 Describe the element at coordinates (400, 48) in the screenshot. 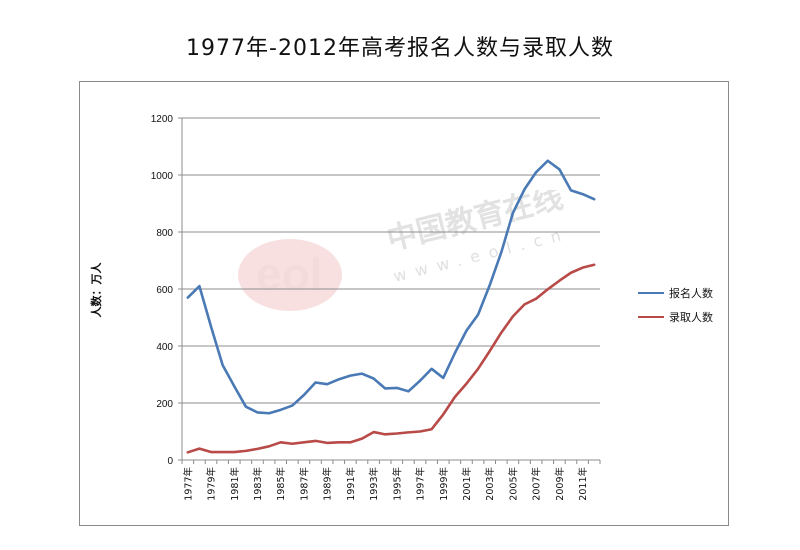

I see `chart-title: 1977年-2012年高考报名人数与录取人数` at that location.